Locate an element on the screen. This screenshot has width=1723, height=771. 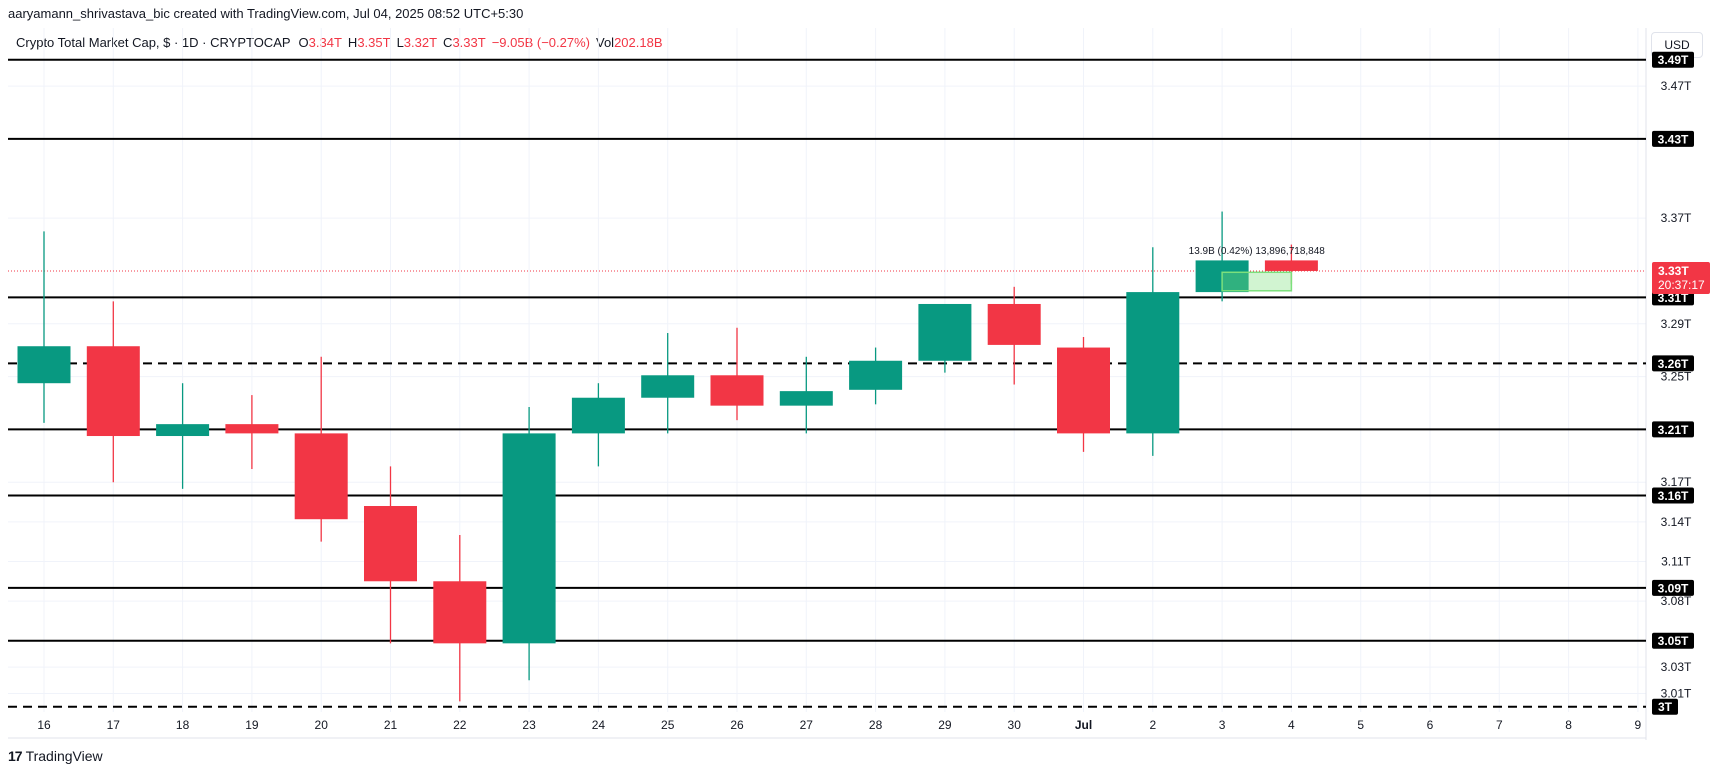
tradingview-logo: 17 TradingView is located at coordinates (55, 756).